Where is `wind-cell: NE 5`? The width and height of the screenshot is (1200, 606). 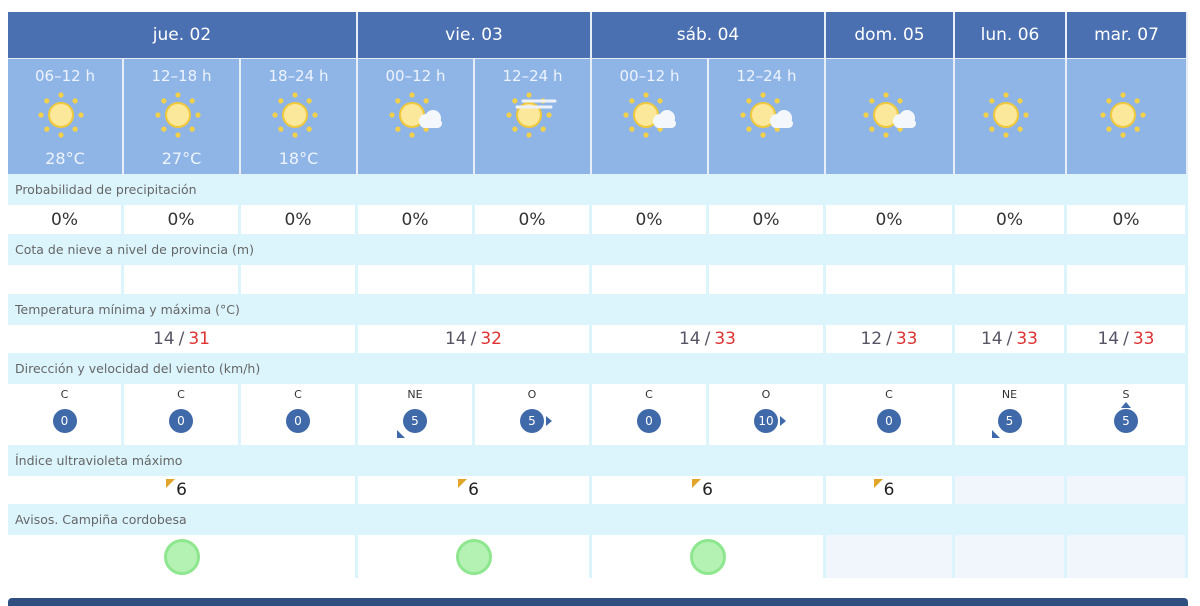
wind-cell: NE 5 is located at coordinates (1011, 414).